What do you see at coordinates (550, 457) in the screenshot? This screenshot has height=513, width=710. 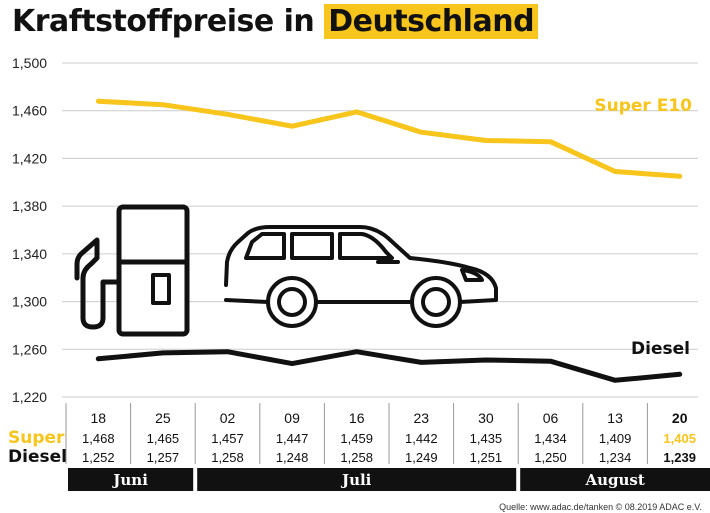 I see `data-label-diesel: 1,250` at bounding box center [550, 457].